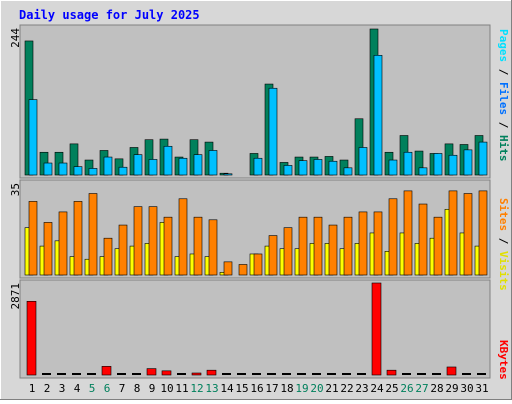  What do you see at coordinates (152, 388) in the screenshot?
I see `x-tick-label-day-9: 9` at bounding box center [152, 388].